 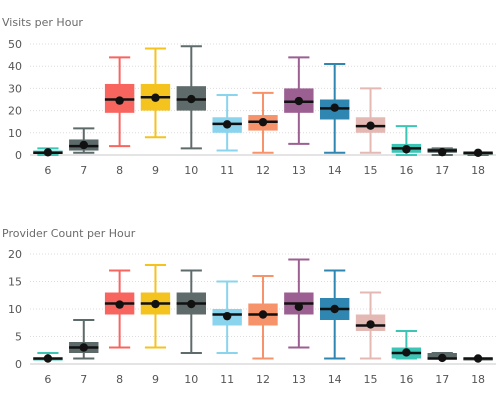 I want to click on y-tick-label: 5, so click(x=18, y=337).